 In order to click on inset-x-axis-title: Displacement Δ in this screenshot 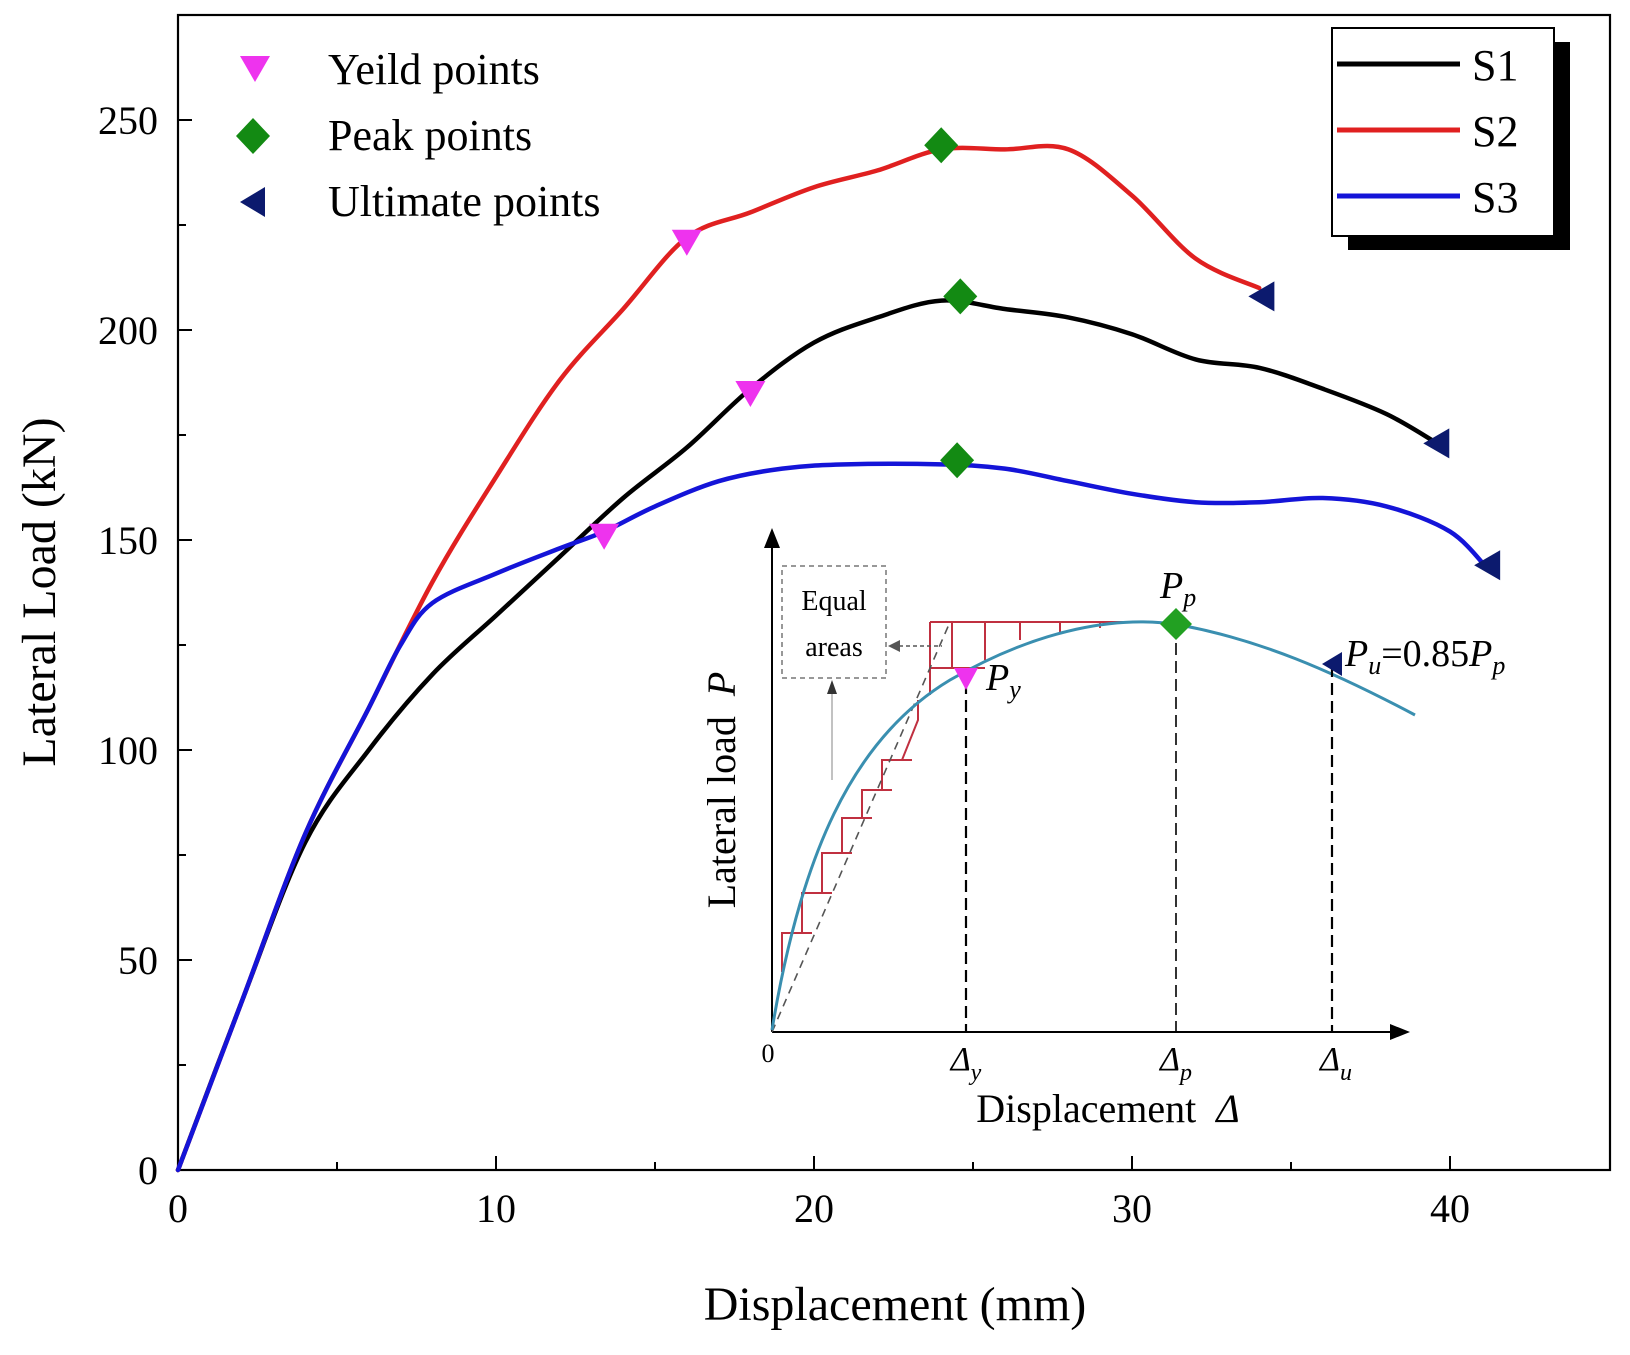, I will do `click(1107, 1108)`.